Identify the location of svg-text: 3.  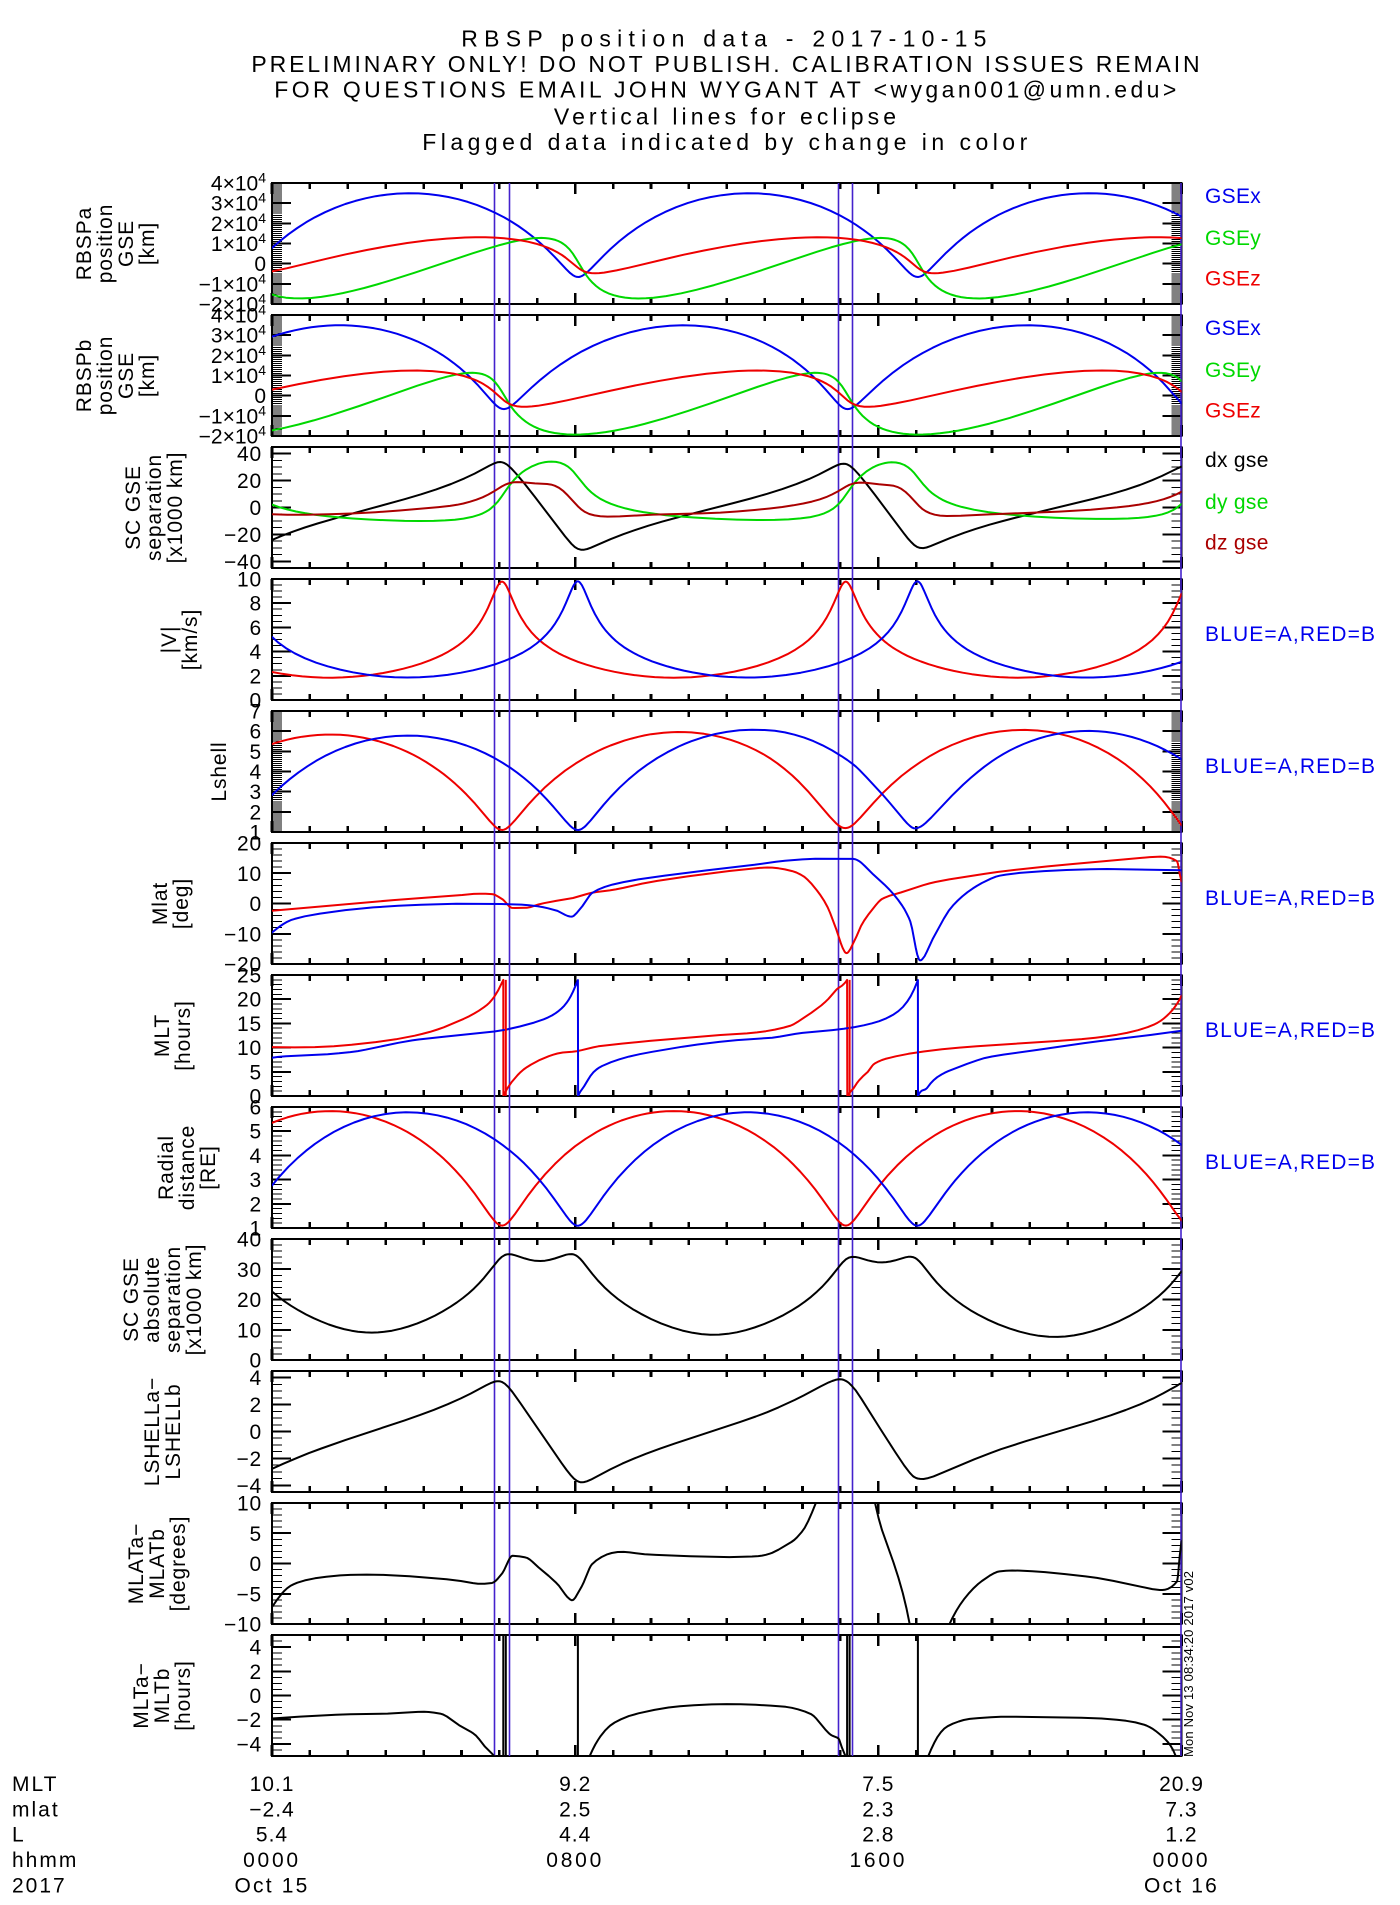
(256, 792).